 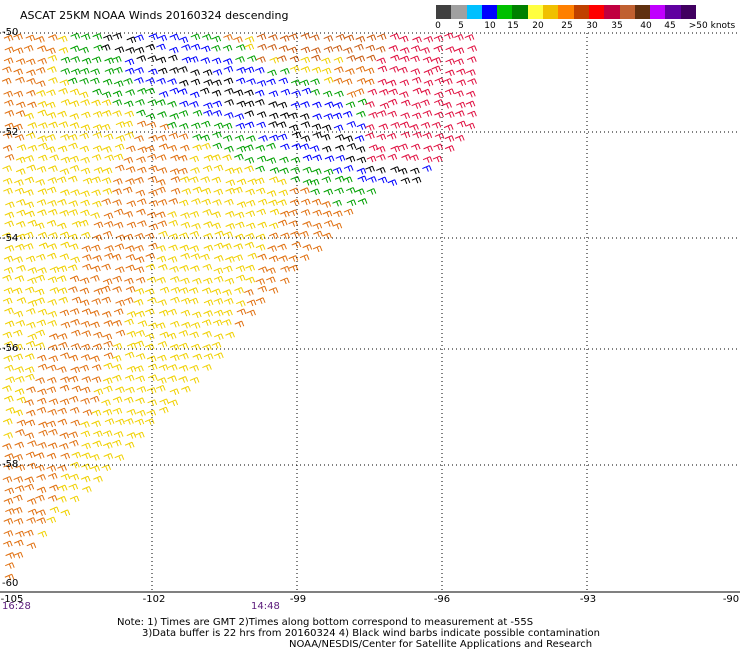 I want to click on legend-label: 30, so click(x=592, y=26).